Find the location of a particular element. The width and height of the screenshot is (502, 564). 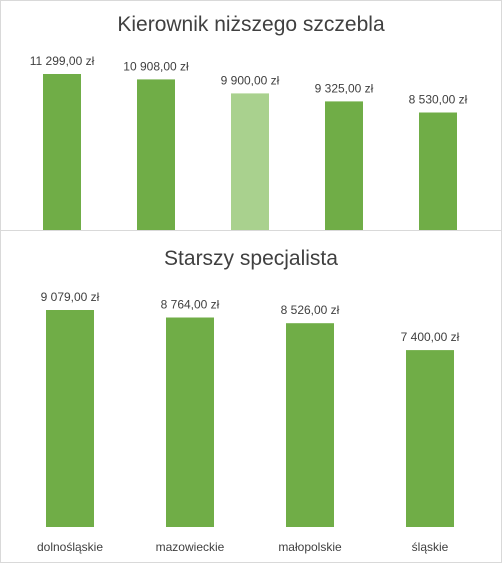

data-label: 9 079,00 zł is located at coordinates (70, 297).